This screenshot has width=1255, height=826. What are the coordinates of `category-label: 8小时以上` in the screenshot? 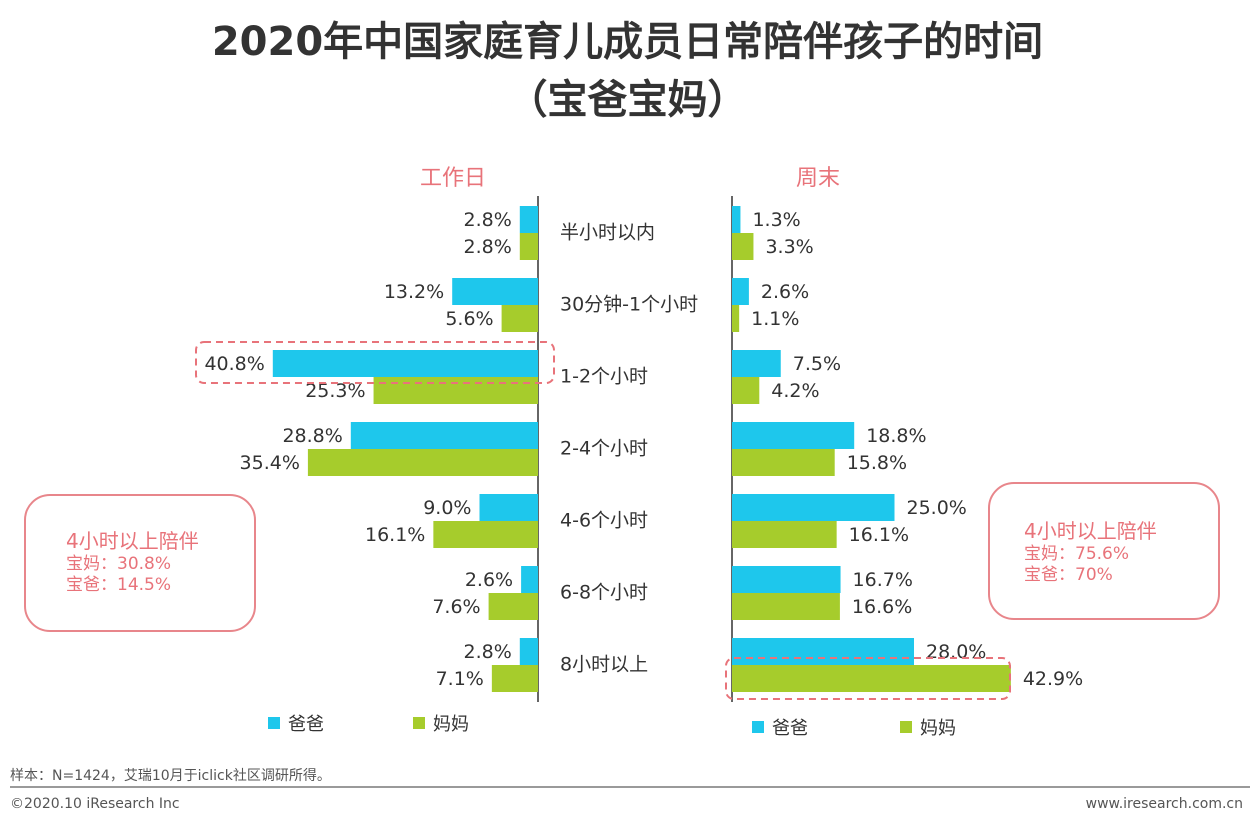 It's located at (604, 665).